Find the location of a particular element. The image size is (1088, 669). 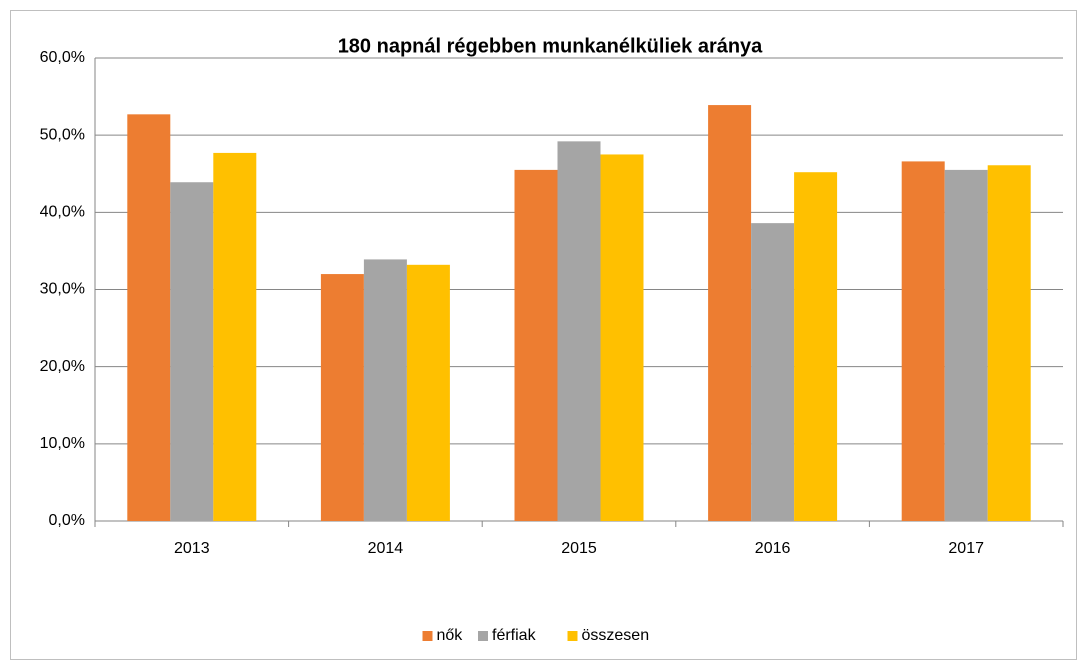

x-tick-label: 2015 is located at coordinates (579, 548).